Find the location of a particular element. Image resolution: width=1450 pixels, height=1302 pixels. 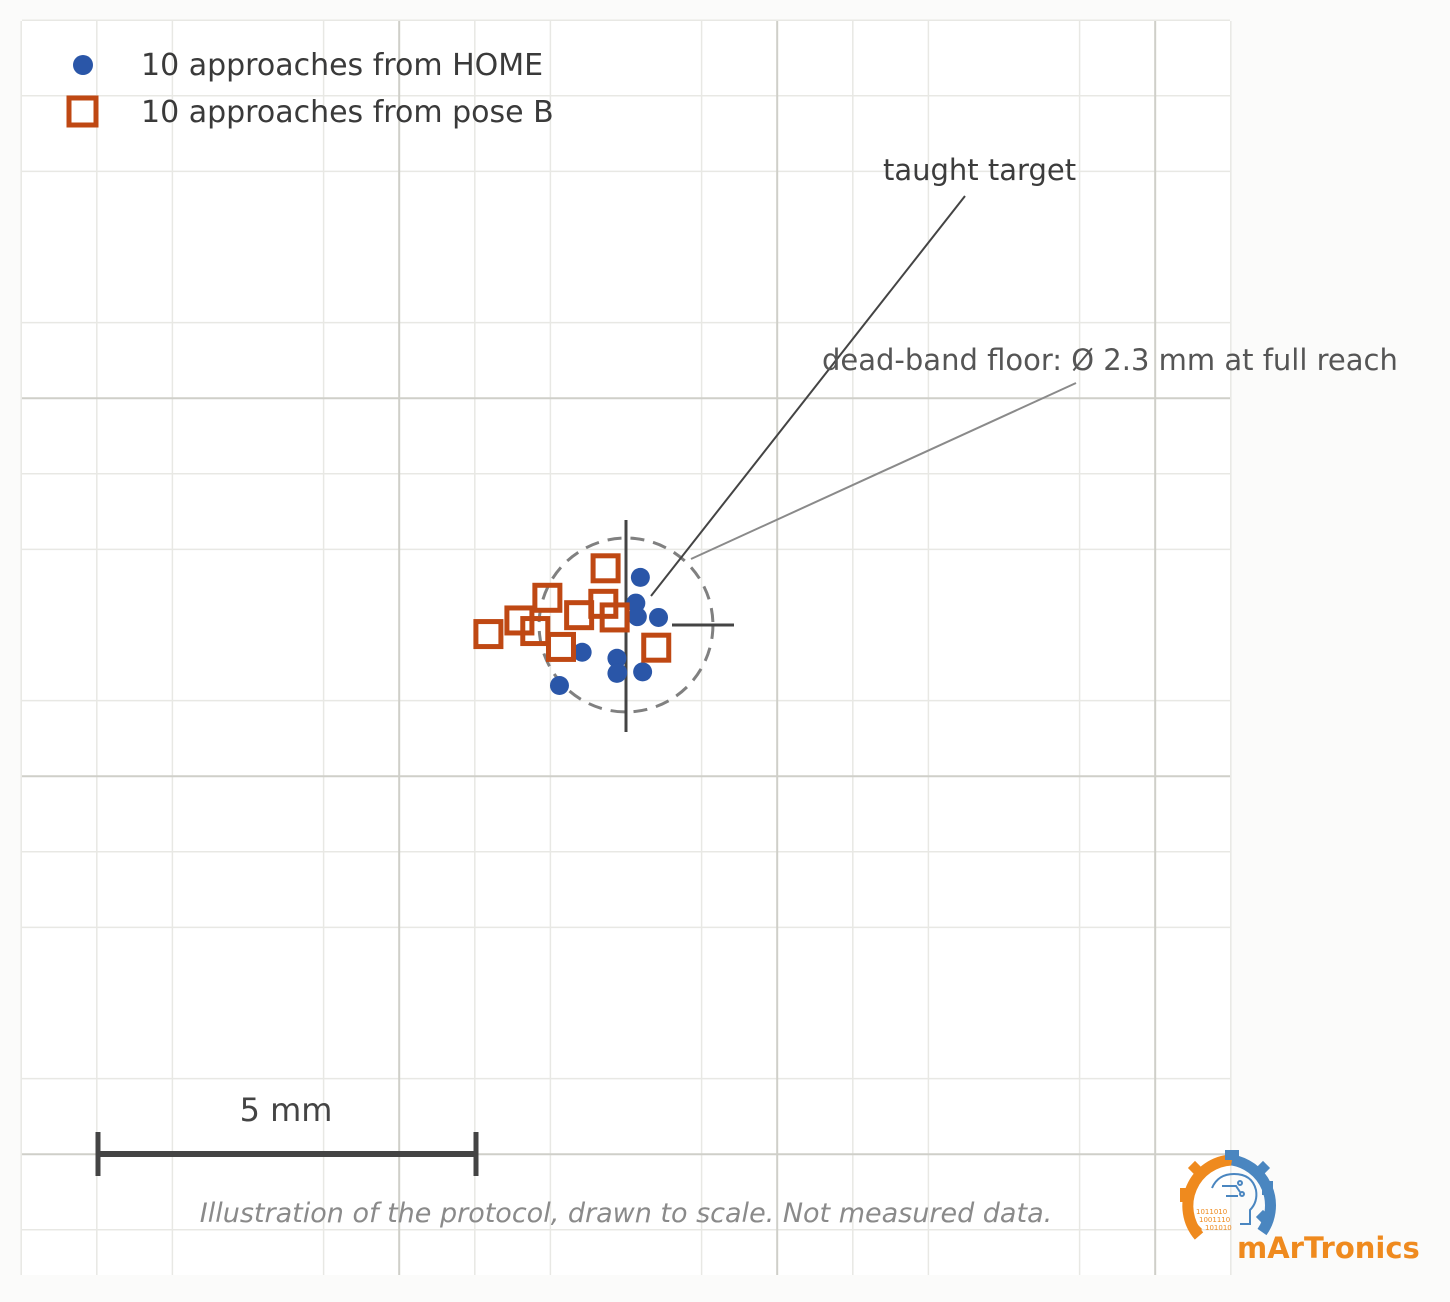

legend-home-label: 10 approaches from HOME is located at coordinates (342, 65).